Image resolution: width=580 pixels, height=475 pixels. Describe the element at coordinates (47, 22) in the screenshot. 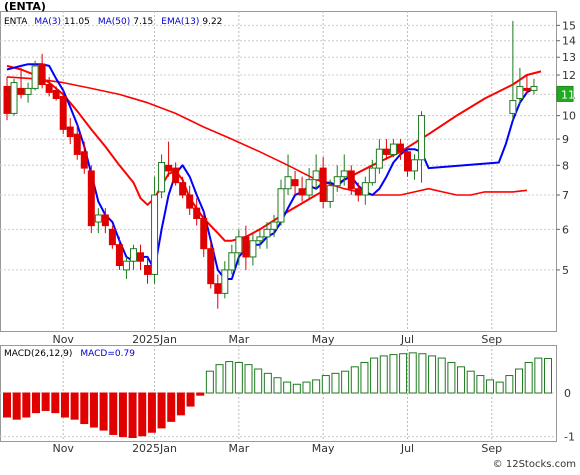

I see `price-legend-label: MA(3)` at that location.